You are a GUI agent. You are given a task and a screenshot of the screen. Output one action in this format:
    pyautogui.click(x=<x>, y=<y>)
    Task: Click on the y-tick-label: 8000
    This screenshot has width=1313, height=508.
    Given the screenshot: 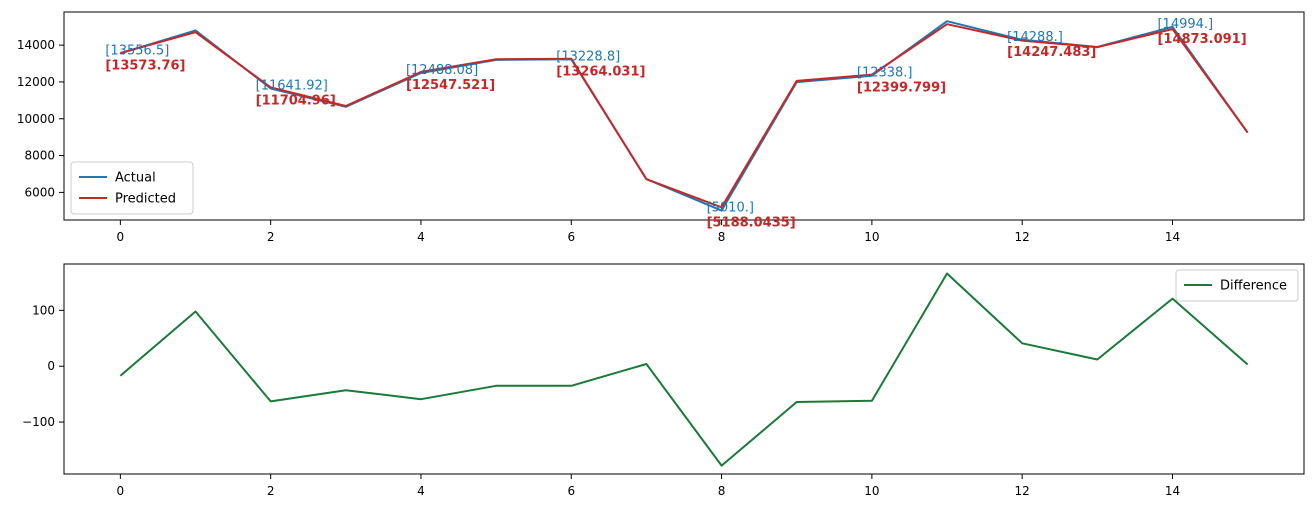 What is the action you would take?
    pyautogui.click(x=39, y=156)
    